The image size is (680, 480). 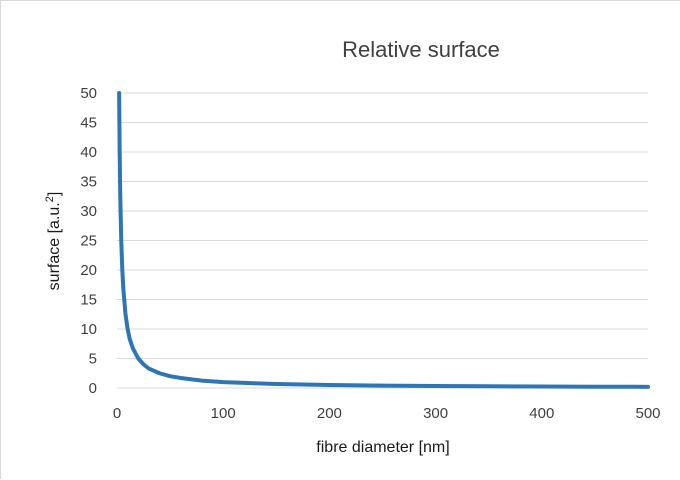 I want to click on x-tick-label: 500, so click(x=647, y=413).